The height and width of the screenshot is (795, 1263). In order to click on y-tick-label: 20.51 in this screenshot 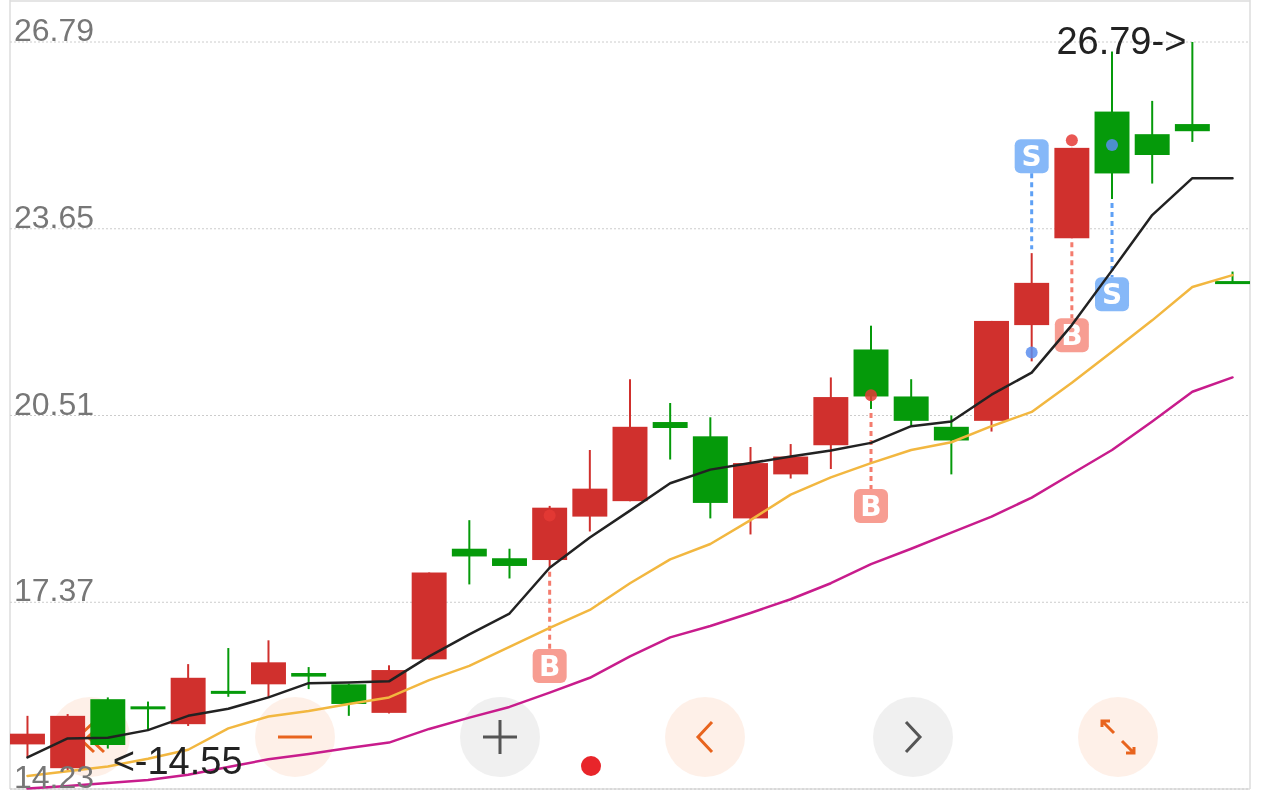, I will do `click(54, 403)`.